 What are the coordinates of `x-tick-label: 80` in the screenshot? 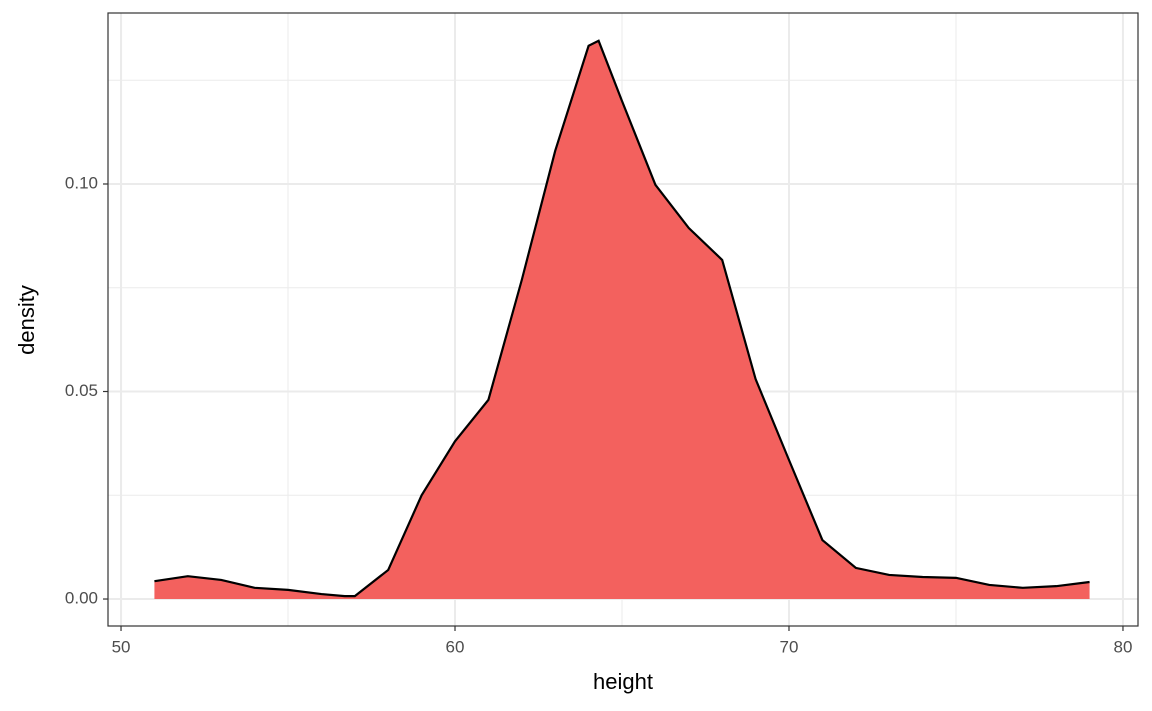 It's located at (1123, 646).